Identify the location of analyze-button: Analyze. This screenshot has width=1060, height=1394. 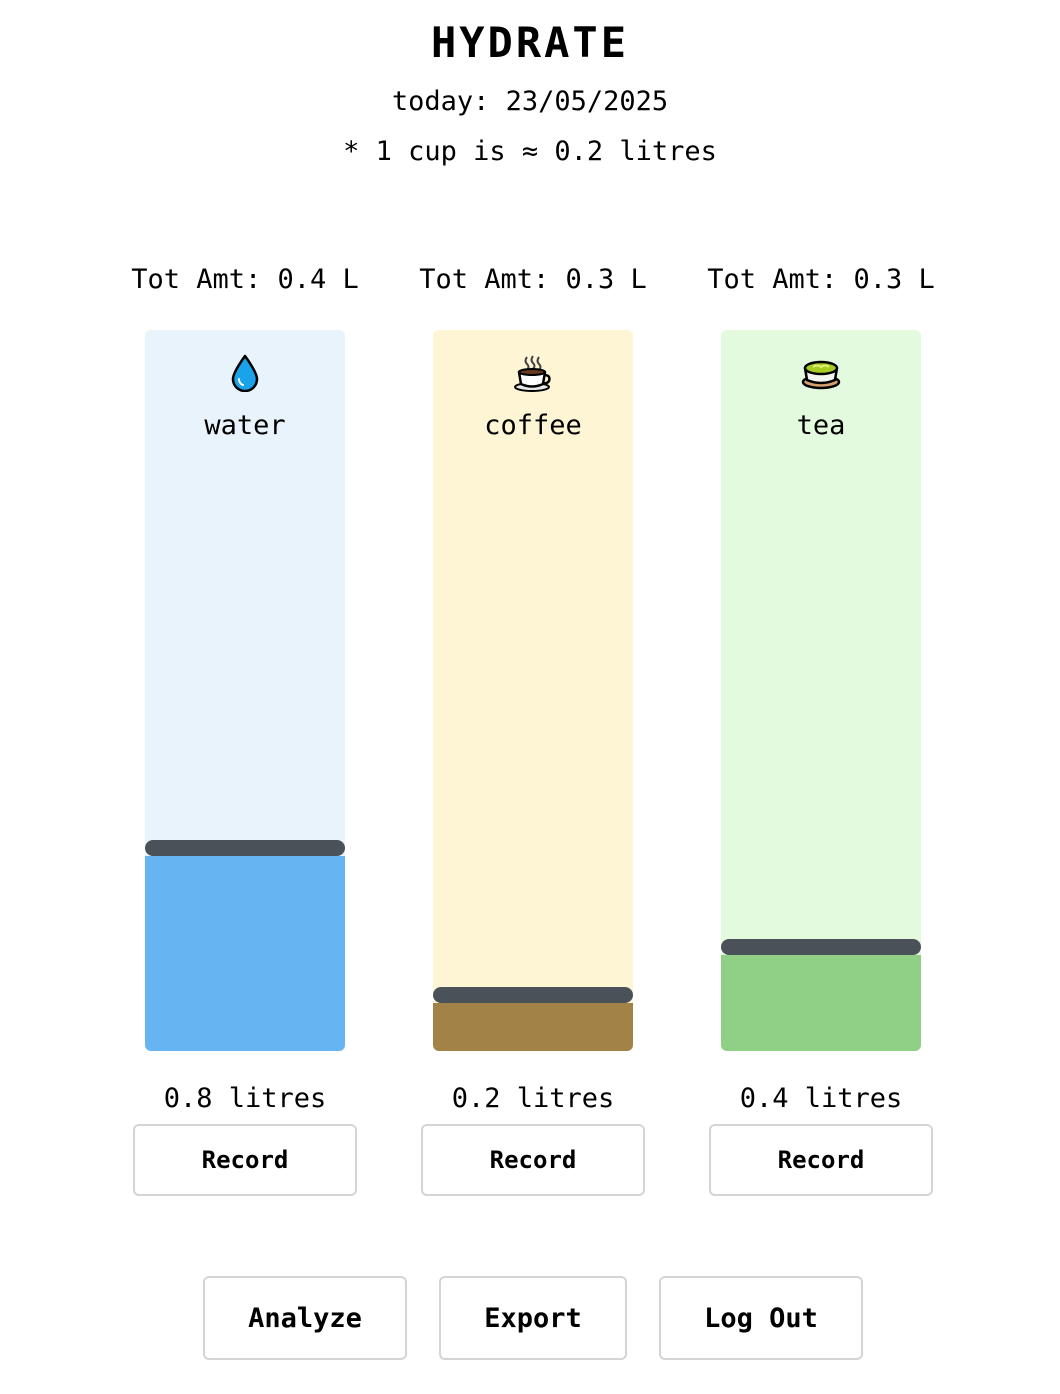
(305, 1318).